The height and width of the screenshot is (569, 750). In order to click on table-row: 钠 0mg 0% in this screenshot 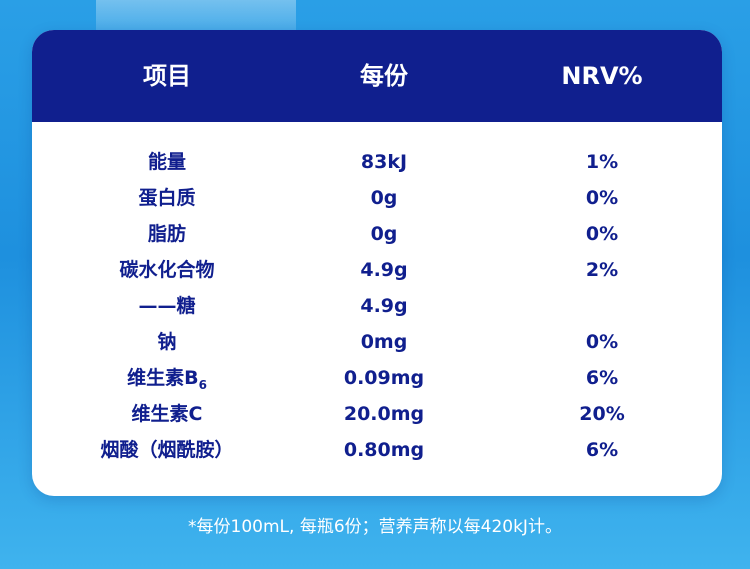, I will do `click(377, 342)`.